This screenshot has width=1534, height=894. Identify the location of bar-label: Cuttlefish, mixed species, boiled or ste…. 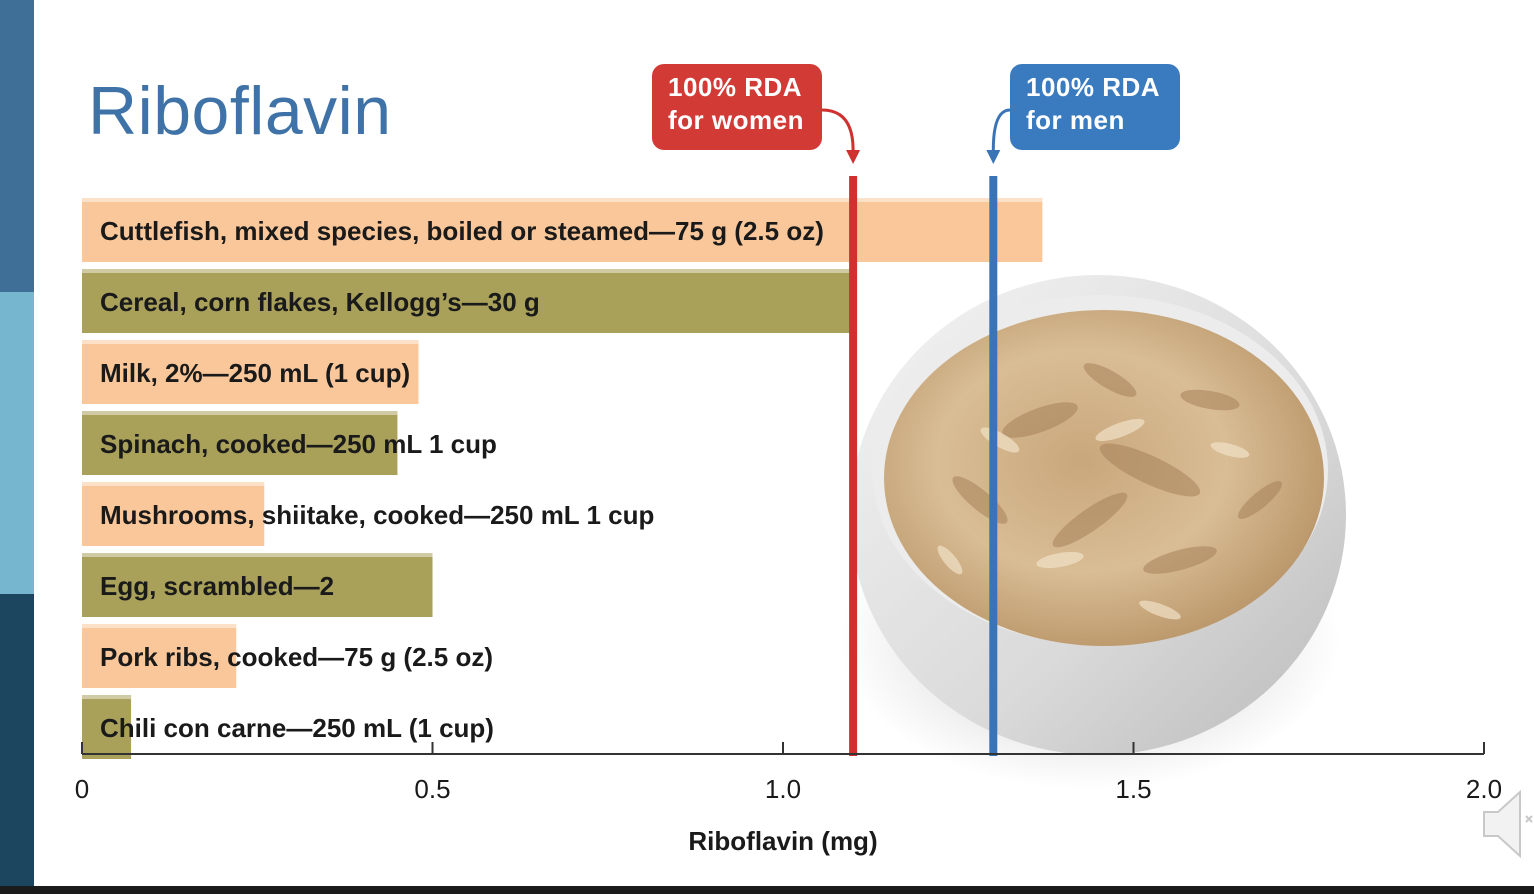
(462, 231).